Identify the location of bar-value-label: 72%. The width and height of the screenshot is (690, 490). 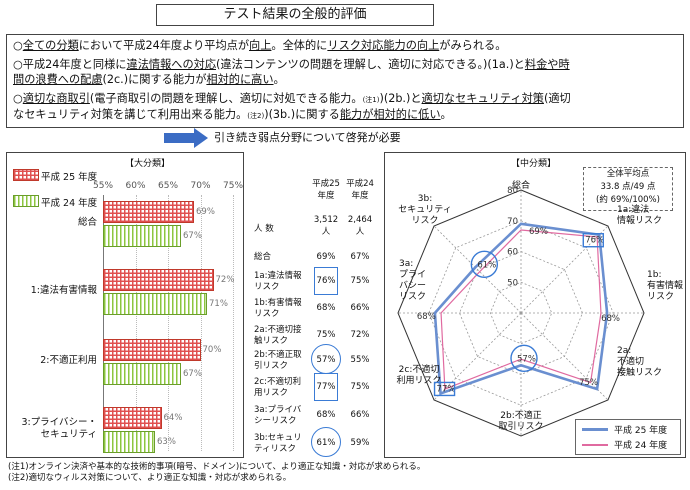
(225, 280).